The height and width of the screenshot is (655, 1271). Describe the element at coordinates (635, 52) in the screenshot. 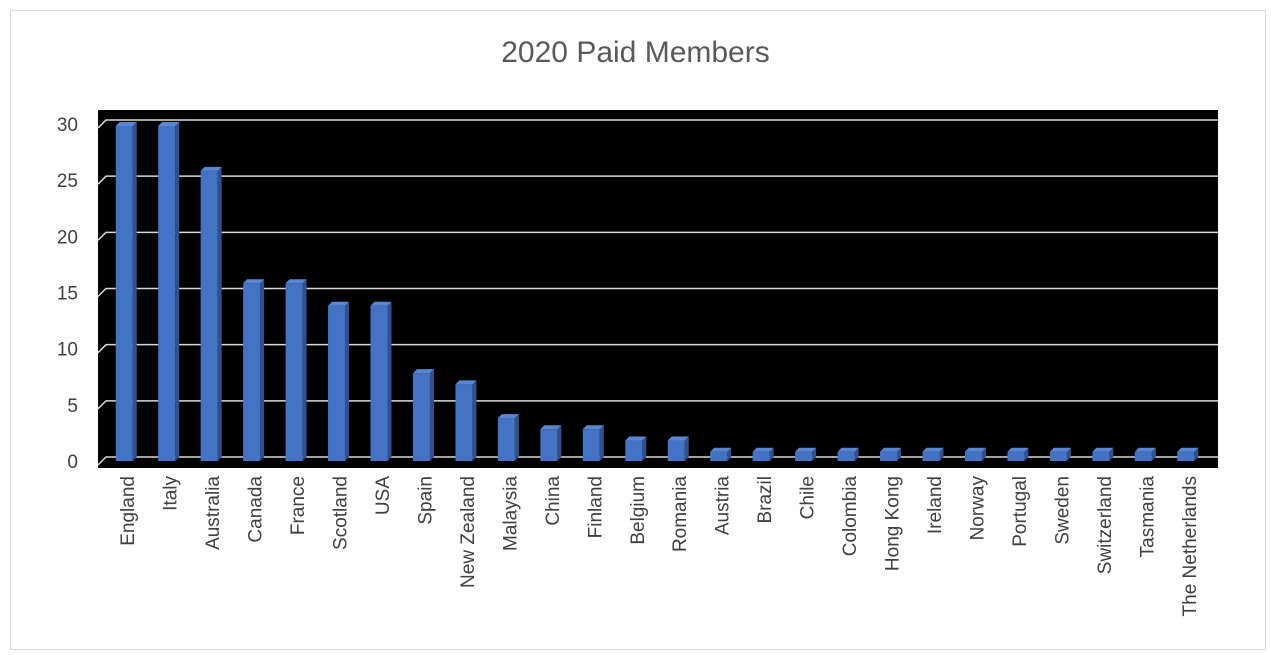

I see `chart-title: 2020 Paid Members` at that location.